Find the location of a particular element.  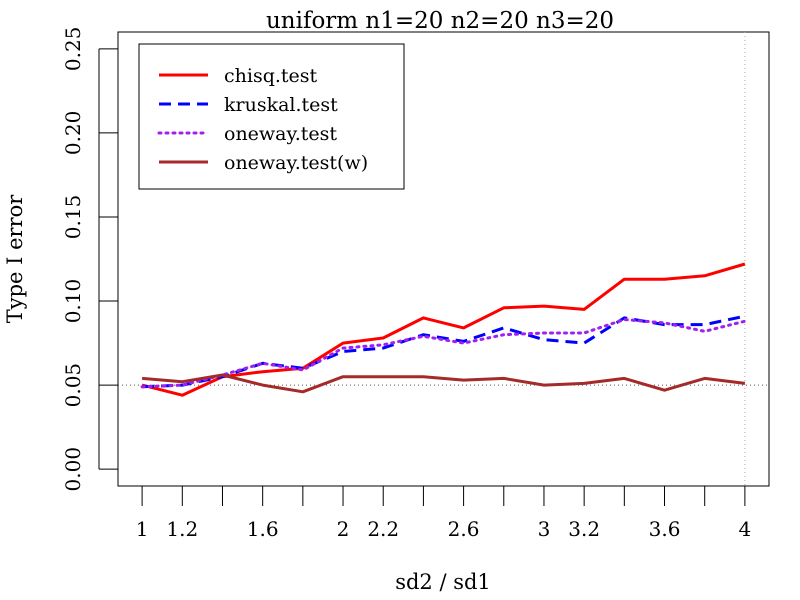

legend-label: oneway.test(w) is located at coordinates (296, 163).